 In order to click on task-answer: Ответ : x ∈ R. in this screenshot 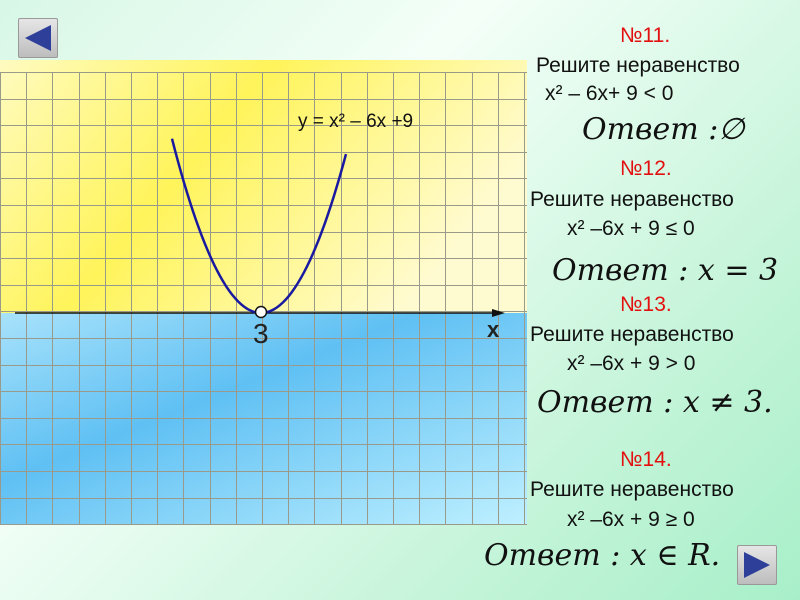, I will do `click(602, 555)`.